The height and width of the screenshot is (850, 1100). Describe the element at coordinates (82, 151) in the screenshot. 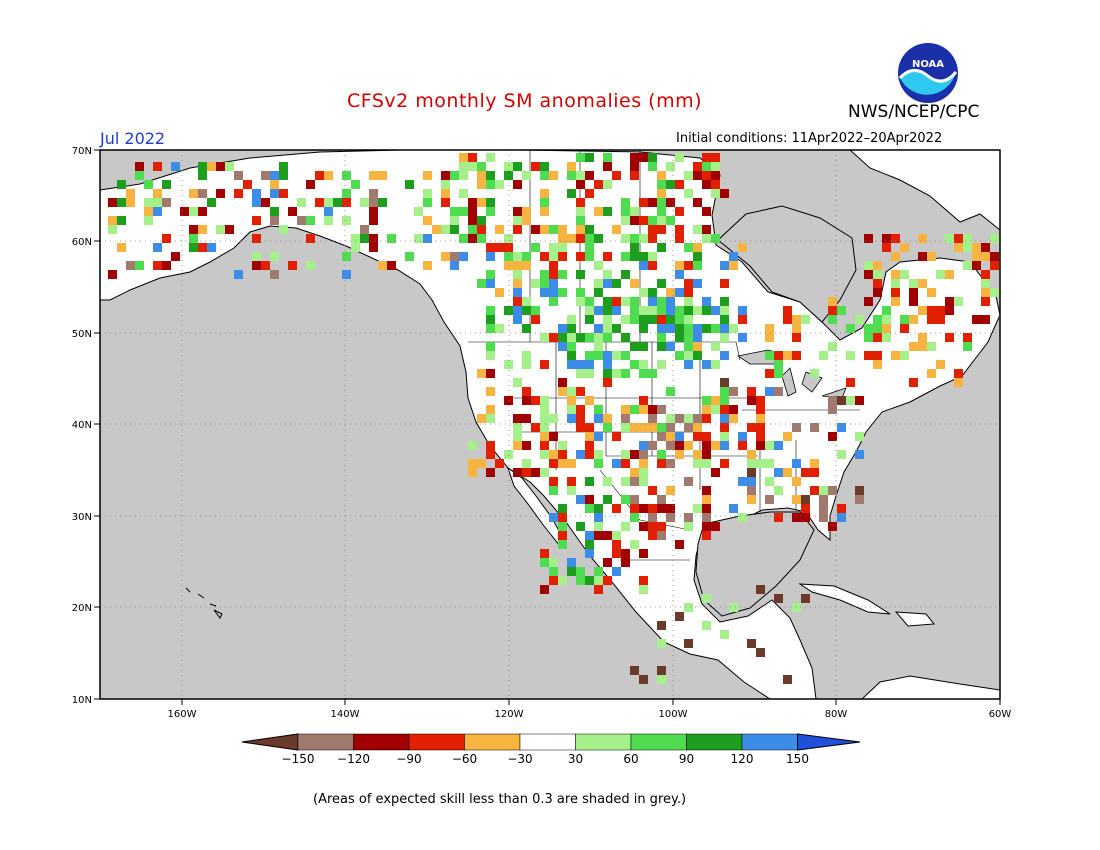

I see `lat-label-70n: 70N` at that location.